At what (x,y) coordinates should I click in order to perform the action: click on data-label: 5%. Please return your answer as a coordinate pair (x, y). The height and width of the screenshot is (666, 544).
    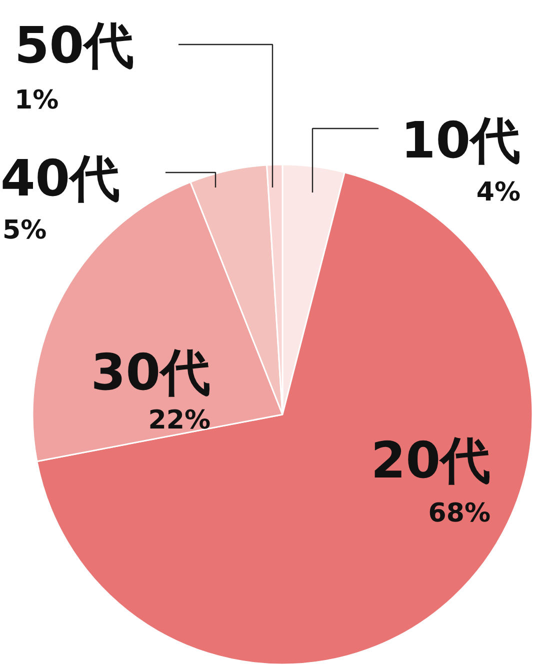
    Looking at the image, I should click on (24, 231).